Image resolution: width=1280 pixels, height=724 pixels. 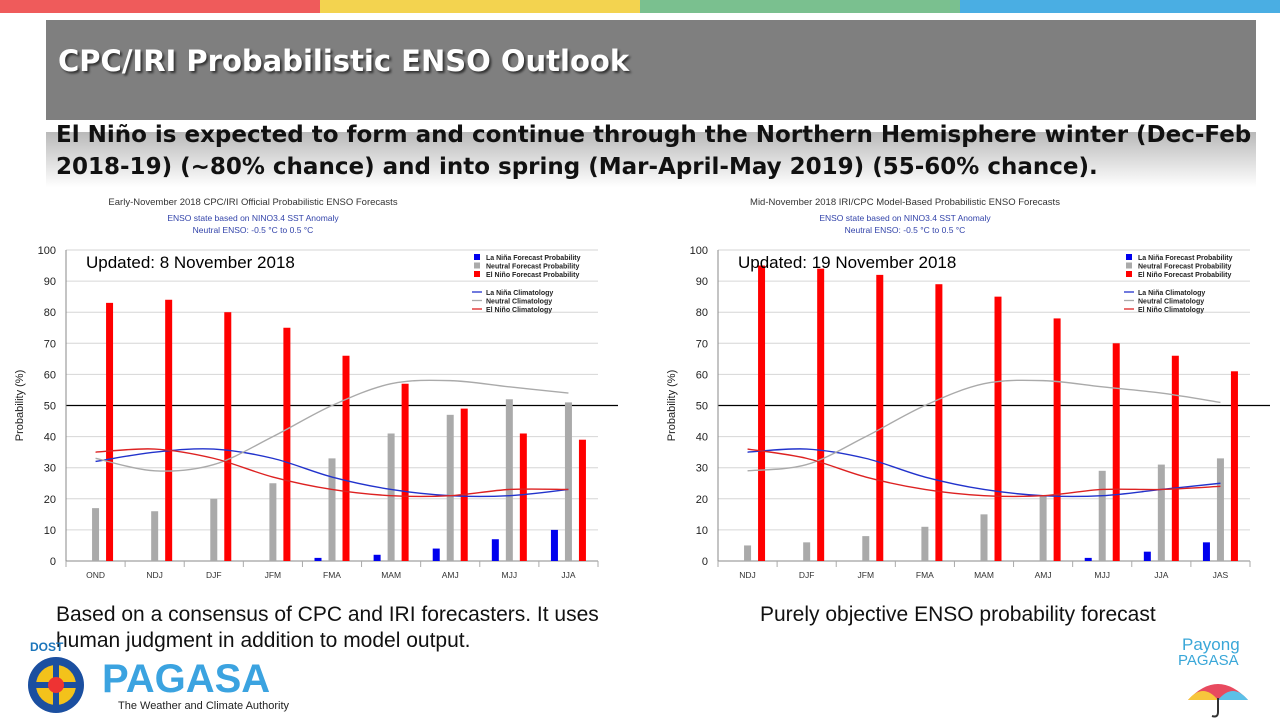 I want to click on legend-label: Neutral Forecast Probability, so click(x=1184, y=267).